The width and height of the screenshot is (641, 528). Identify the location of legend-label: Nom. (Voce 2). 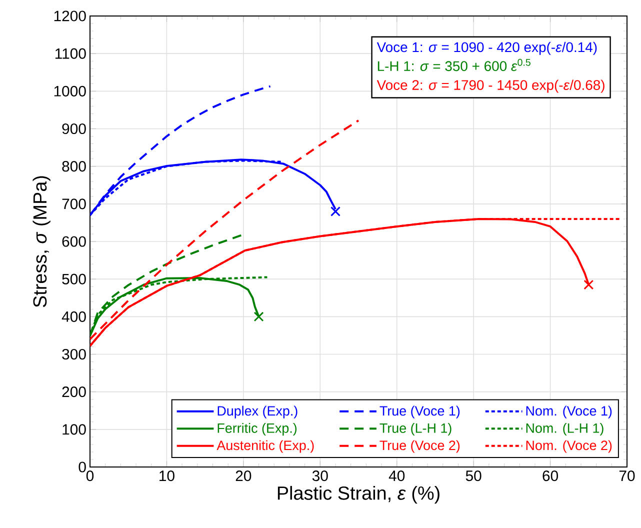
(569, 446).